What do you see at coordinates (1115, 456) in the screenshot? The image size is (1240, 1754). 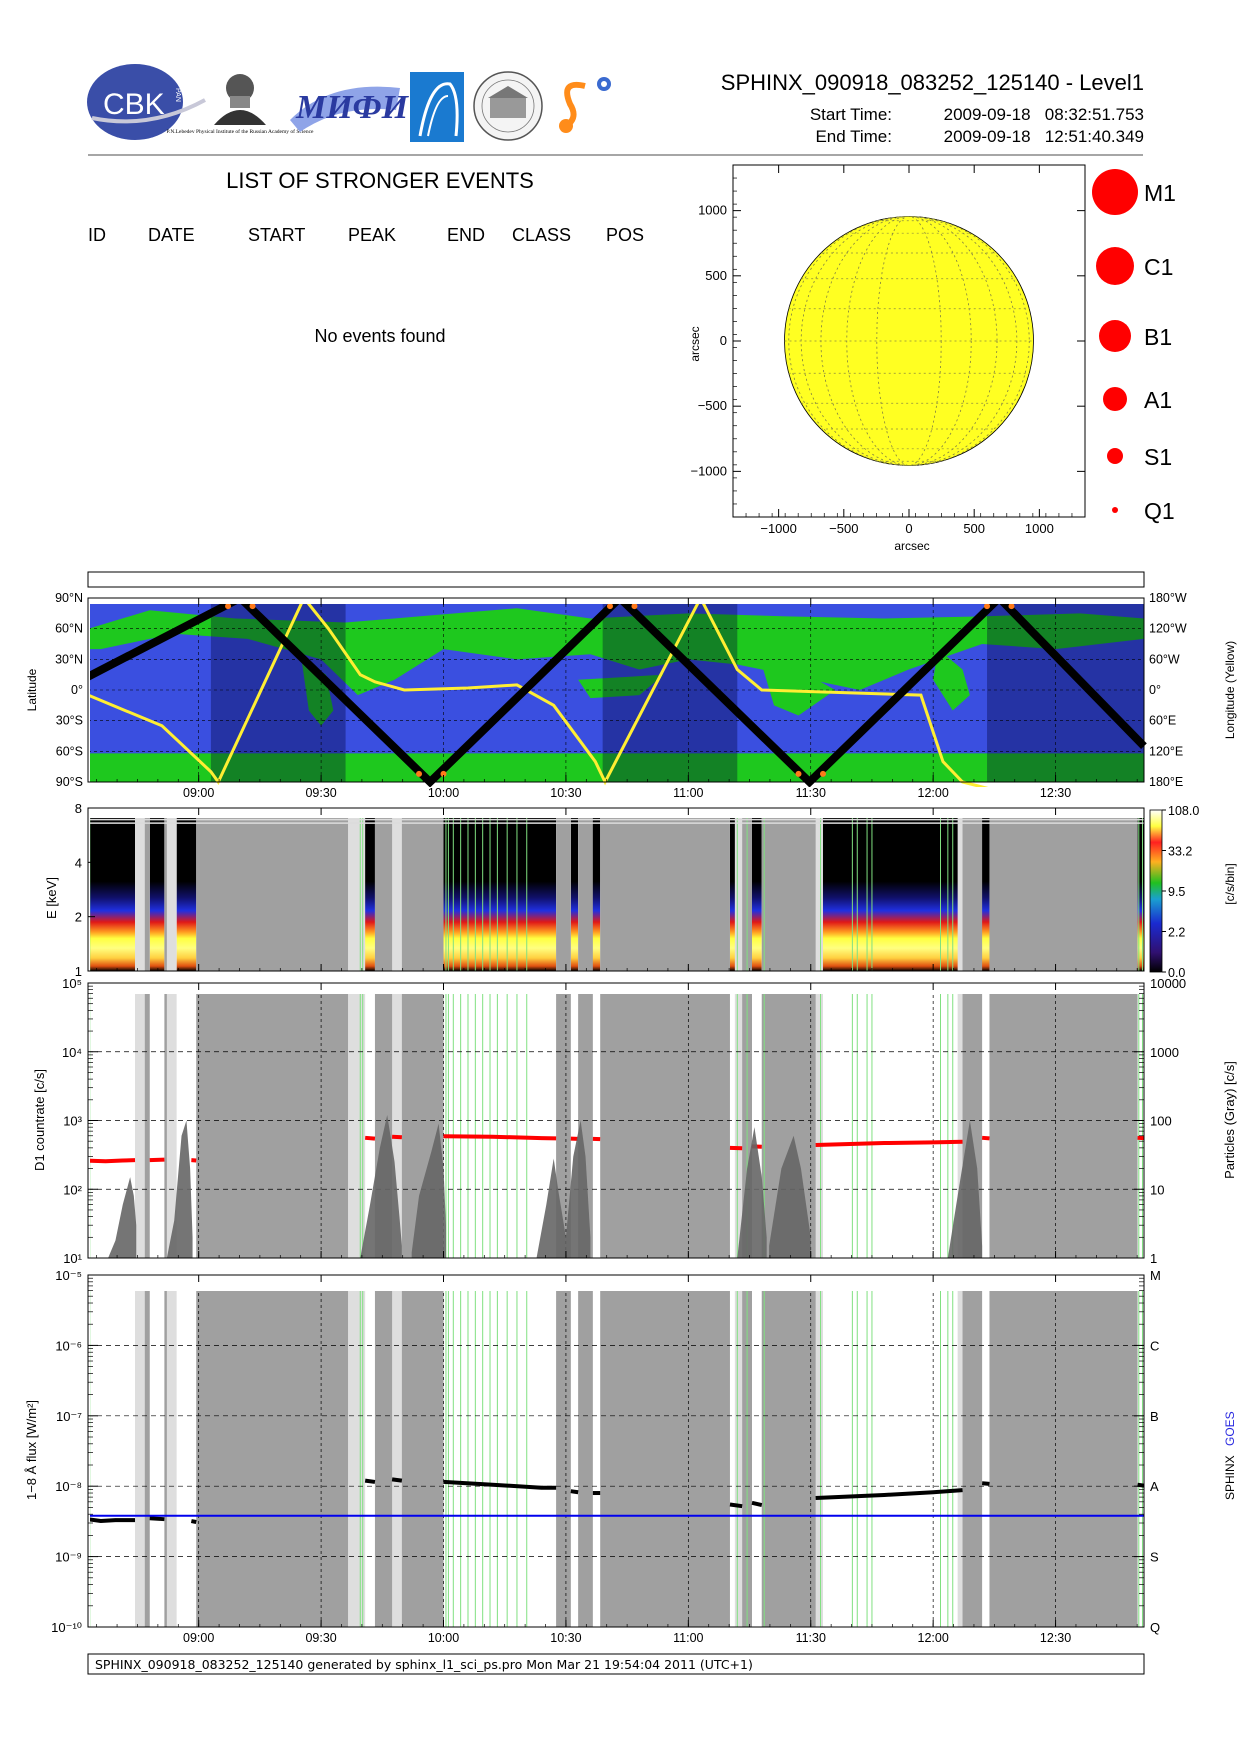 I see `legend-marker-s1` at bounding box center [1115, 456].